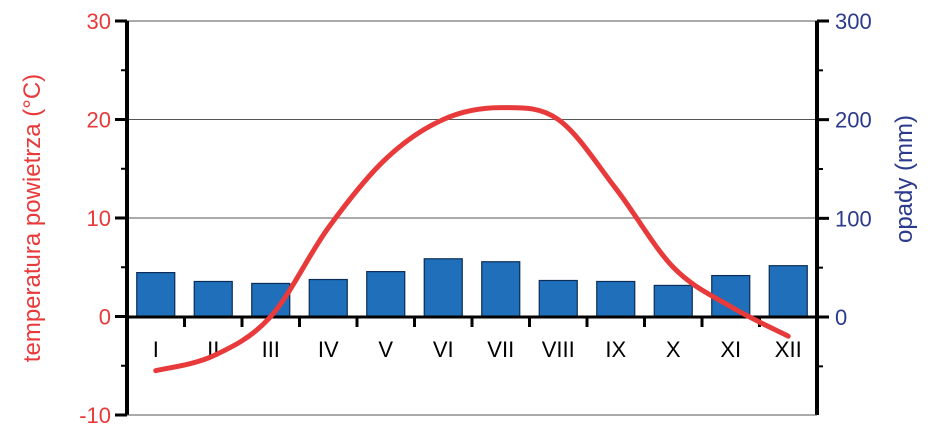  Describe the element at coordinates (443, 349) in the screenshot. I see `month-label: VI` at that location.